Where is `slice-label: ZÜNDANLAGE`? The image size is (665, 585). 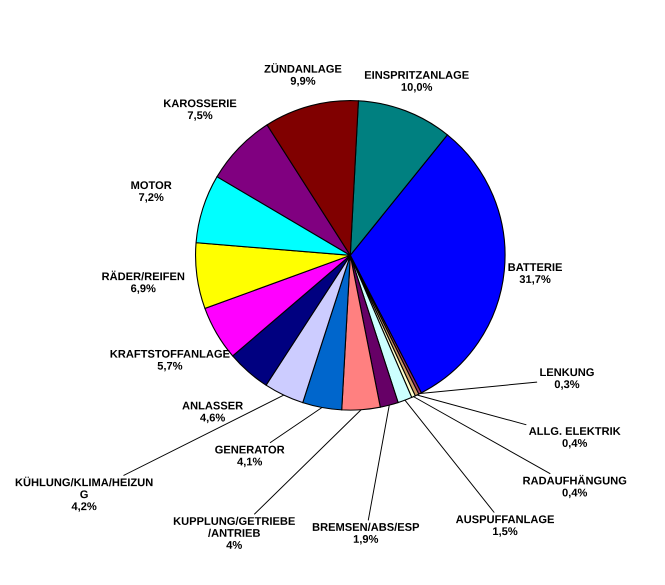 slice-label: ZÜNDANLAGE is located at coordinates (303, 68).